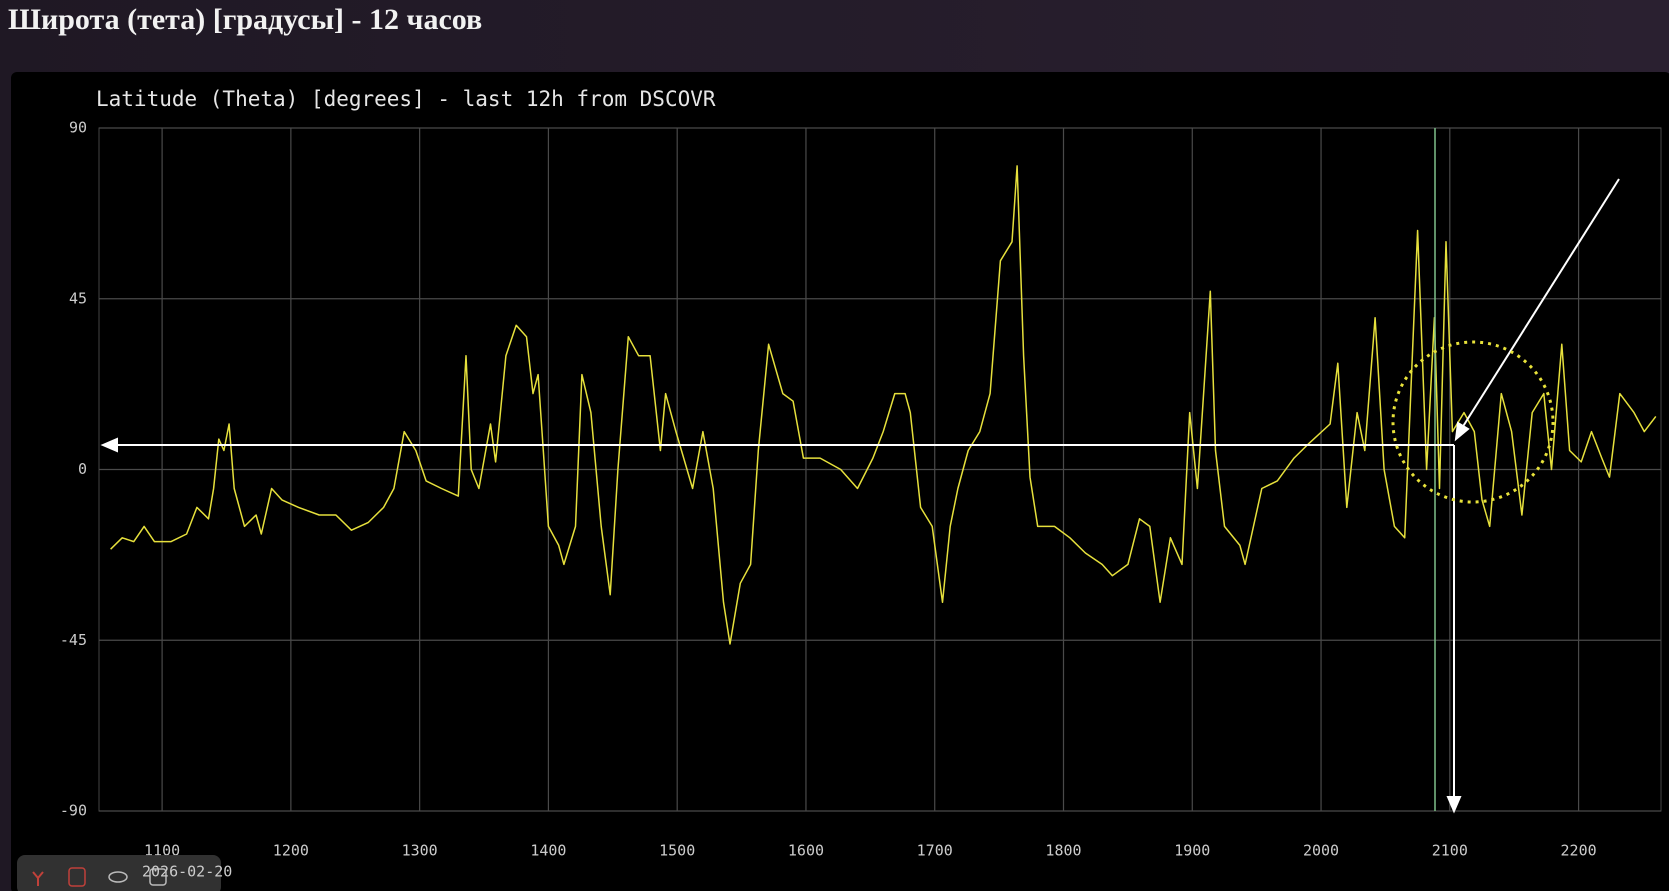 Image resolution: width=1669 pixels, height=891 pixels. What do you see at coordinates (1540, 303) in the screenshot?
I see `arrow-diagonal` at bounding box center [1540, 303].